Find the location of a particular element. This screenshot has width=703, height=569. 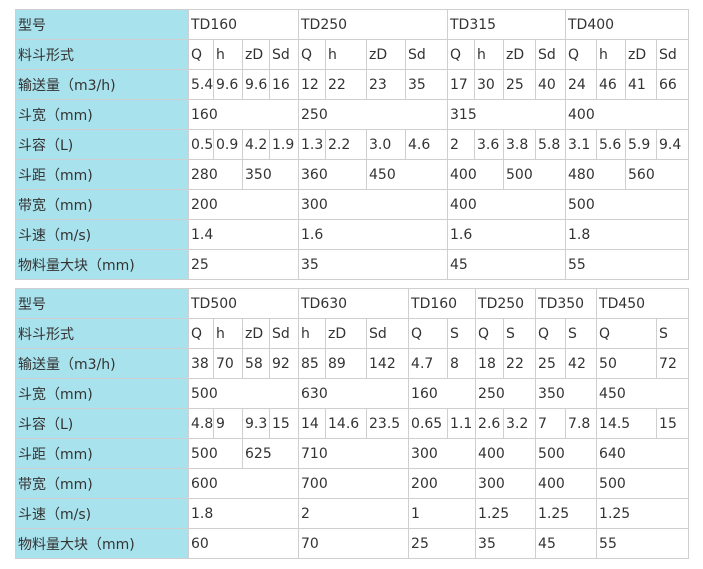

row-label: 斗速（m/s) is located at coordinates (102, 513).